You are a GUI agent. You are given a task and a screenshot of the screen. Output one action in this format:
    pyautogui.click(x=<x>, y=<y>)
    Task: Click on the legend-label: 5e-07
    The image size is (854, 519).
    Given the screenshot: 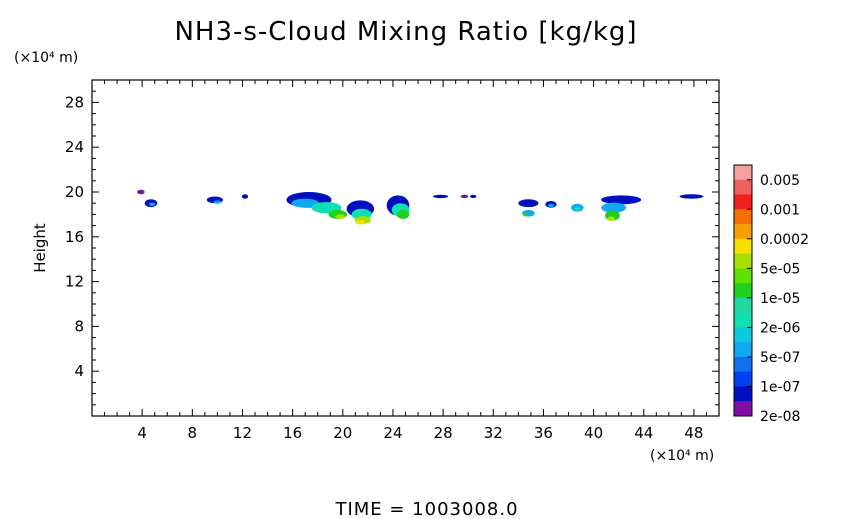 What is the action you would take?
    pyautogui.click(x=780, y=358)
    